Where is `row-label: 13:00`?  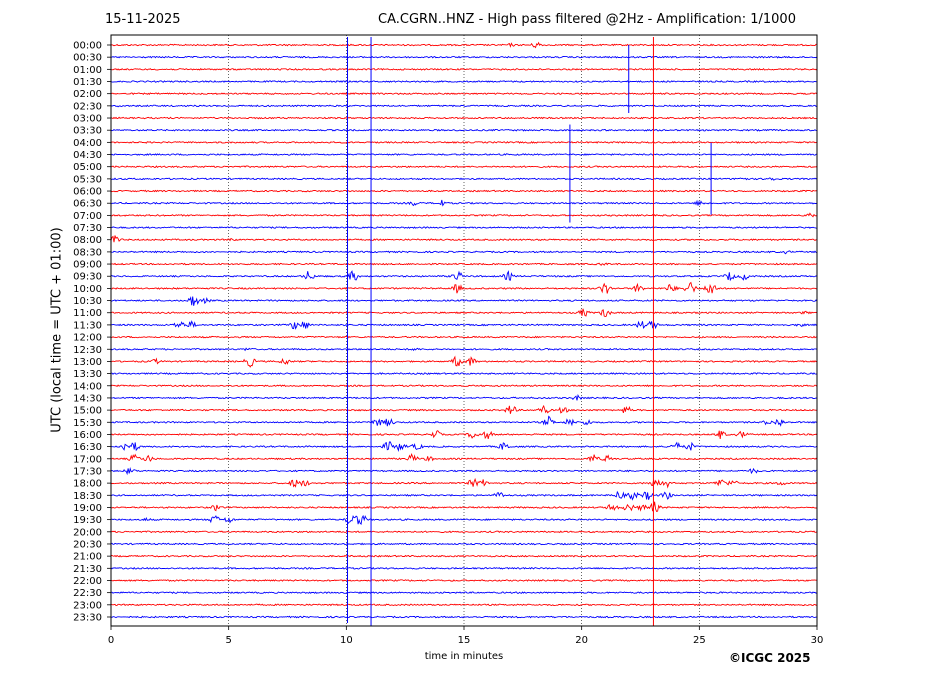
row-label: 13:00 is located at coordinates (87, 362).